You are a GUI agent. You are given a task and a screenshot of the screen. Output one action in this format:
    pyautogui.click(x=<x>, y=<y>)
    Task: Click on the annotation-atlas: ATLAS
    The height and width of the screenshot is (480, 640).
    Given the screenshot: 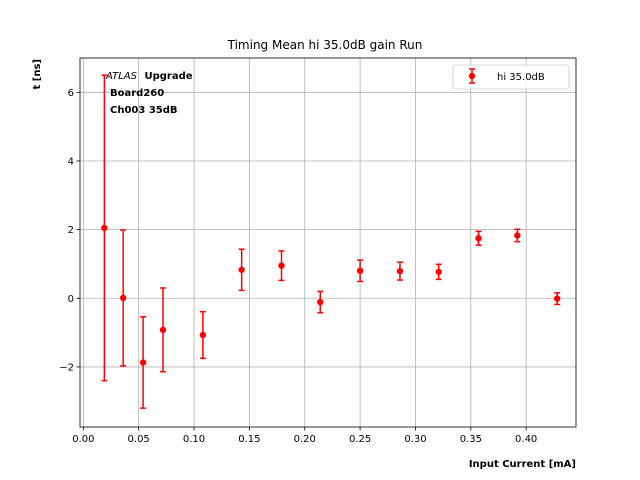 What is the action you would take?
    pyautogui.click(x=121, y=76)
    